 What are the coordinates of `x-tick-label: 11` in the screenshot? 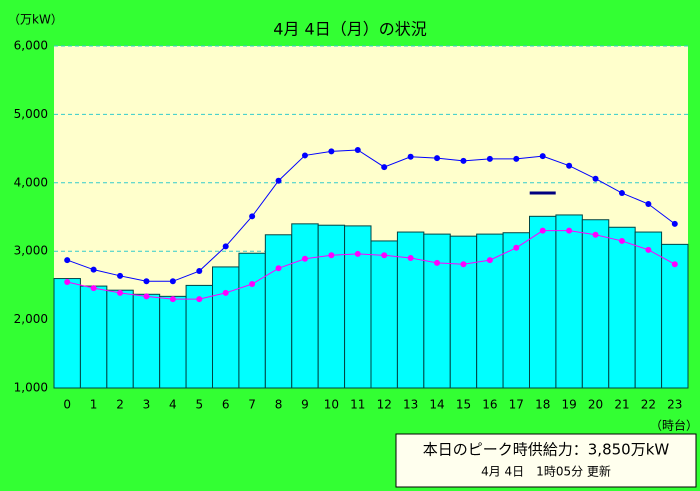 It's located at (357, 405).